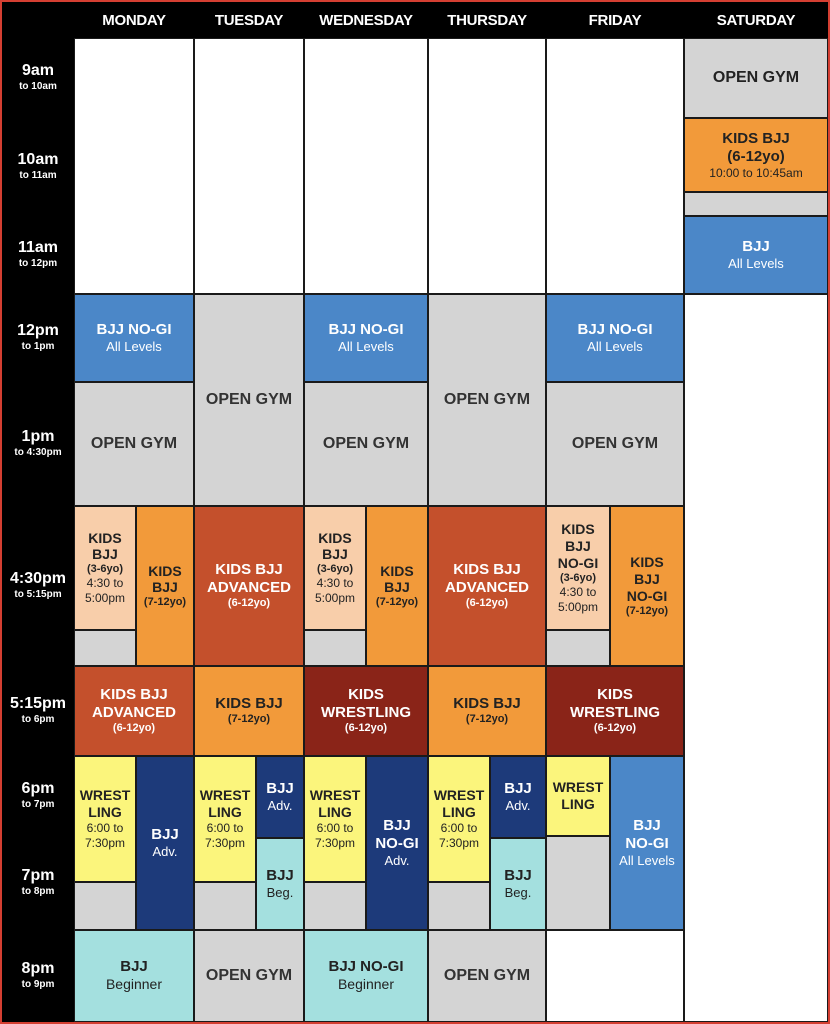 This screenshot has width=830, height=1024. I want to click on class-detail: 10:00 to 10:45am, so click(756, 172).